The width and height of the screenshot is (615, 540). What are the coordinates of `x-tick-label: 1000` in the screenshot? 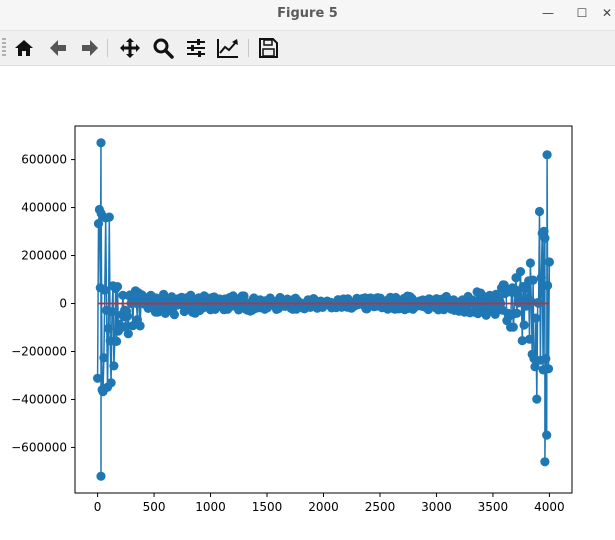 It's located at (210, 507).